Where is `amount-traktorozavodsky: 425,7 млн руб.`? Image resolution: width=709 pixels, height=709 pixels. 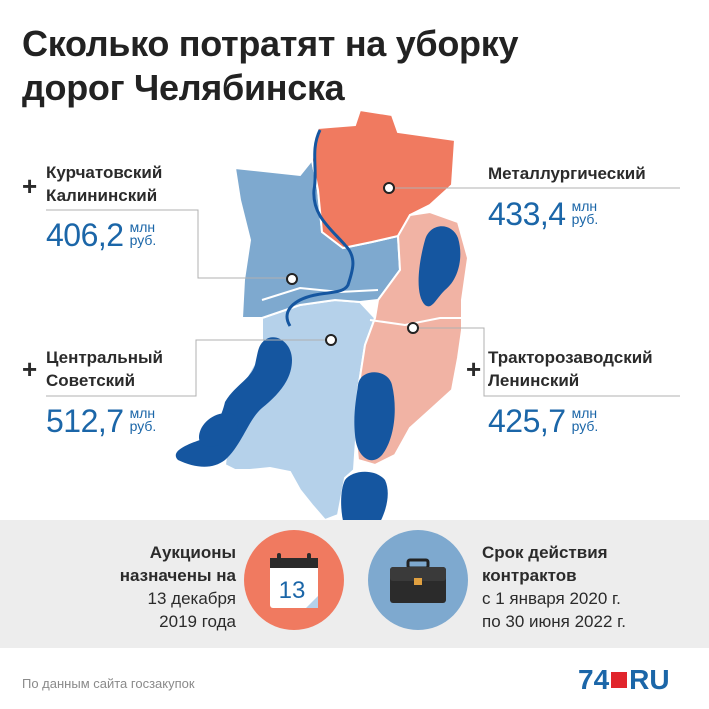 amount-traktorozavodsky: 425,7 млн руб. is located at coordinates (550, 421).